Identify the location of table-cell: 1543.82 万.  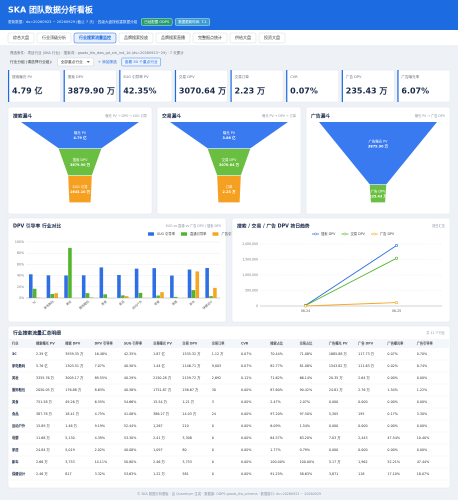
(338, 366).